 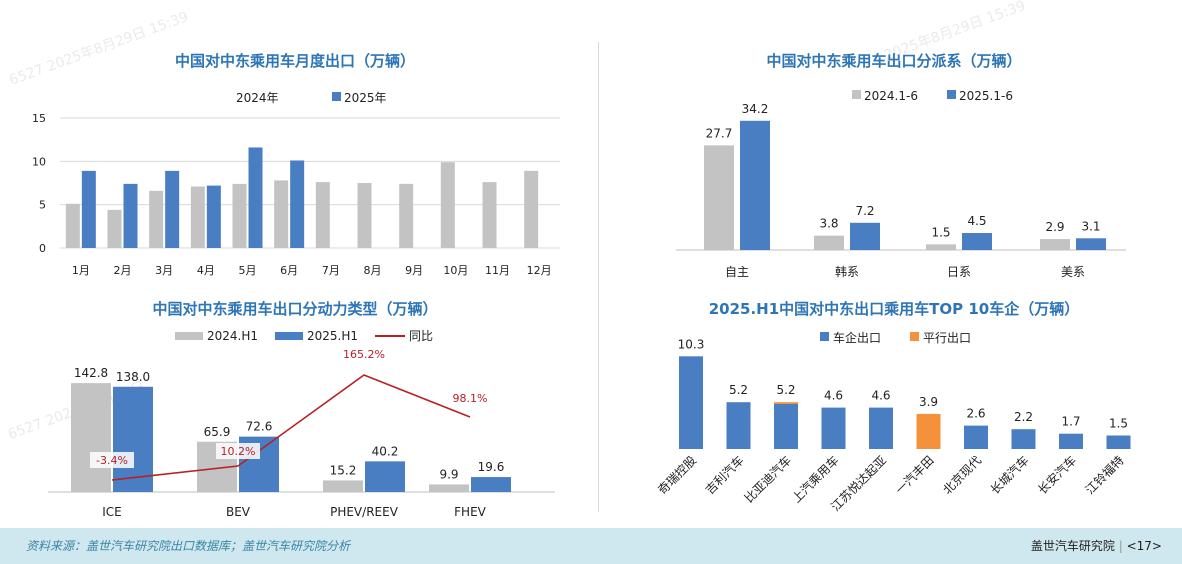 I want to click on y-tick-label: 5, so click(x=42, y=205).